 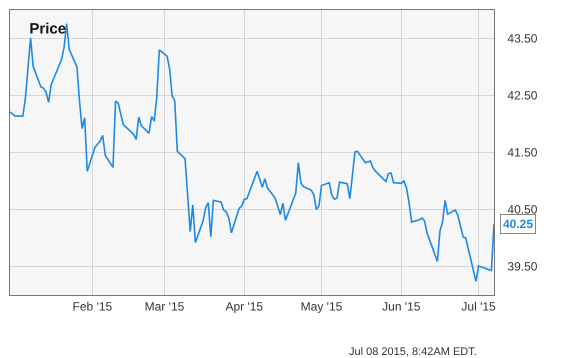 I want to click on y-tick-label: 43.50, so click(x=522, y=39).